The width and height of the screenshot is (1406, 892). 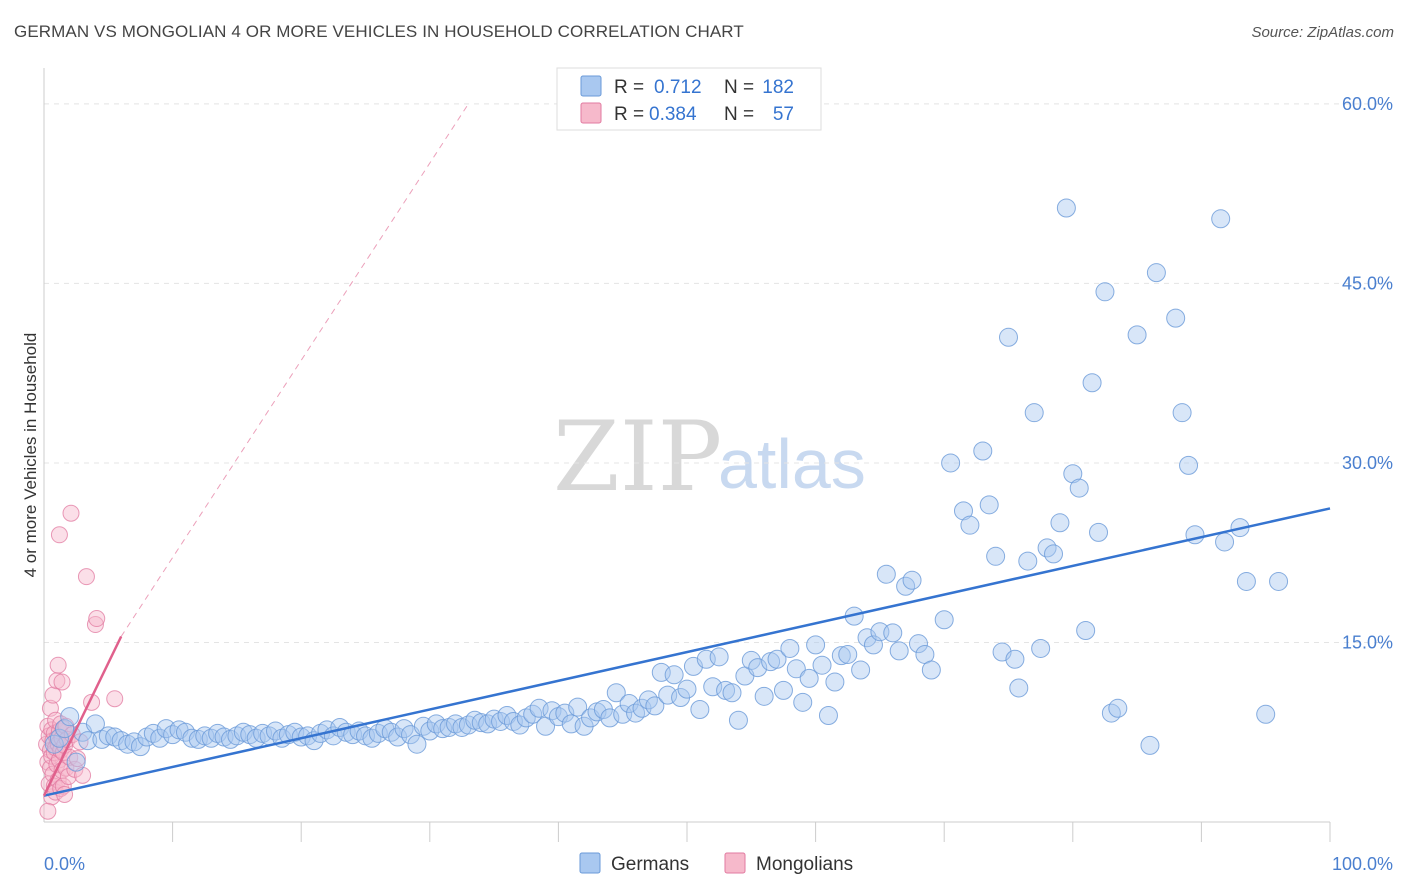 What do you see at coordinates (751, 832) in the screenshot?
I see `x-ticks` at bounding box center [751, 832].